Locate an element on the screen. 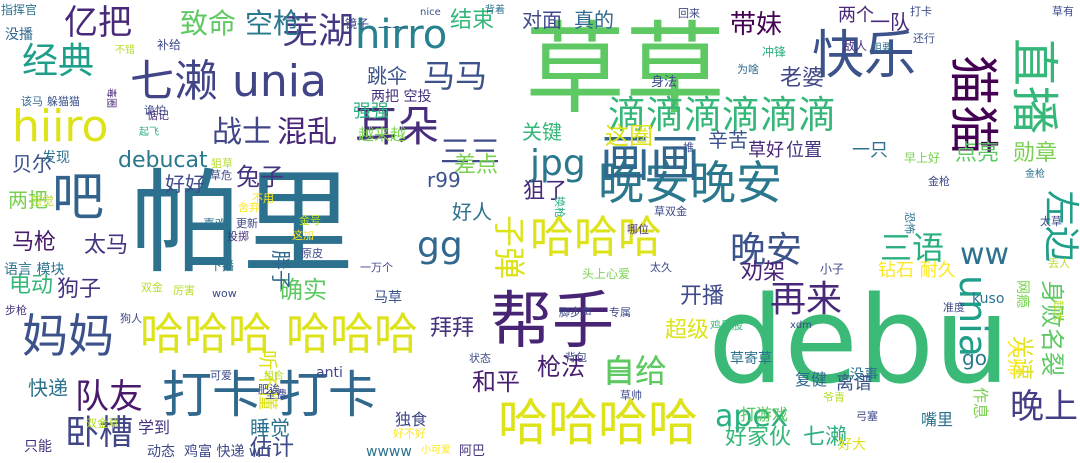 The height and width of the screenshot is (463, 1080). word-144: 不用 is located at coordinates (263, 198).